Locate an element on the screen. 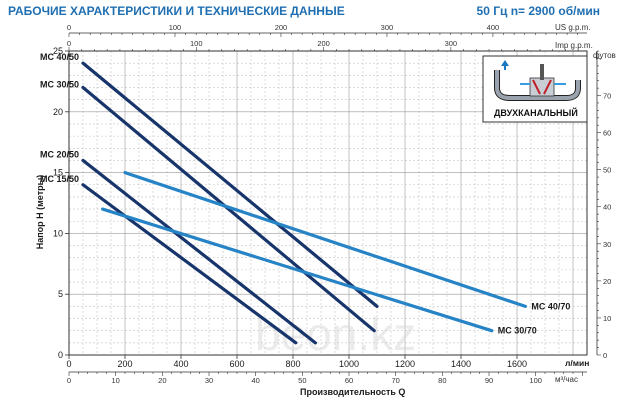  x-unit-primary: л/мин is located at coordinates (577, 363).